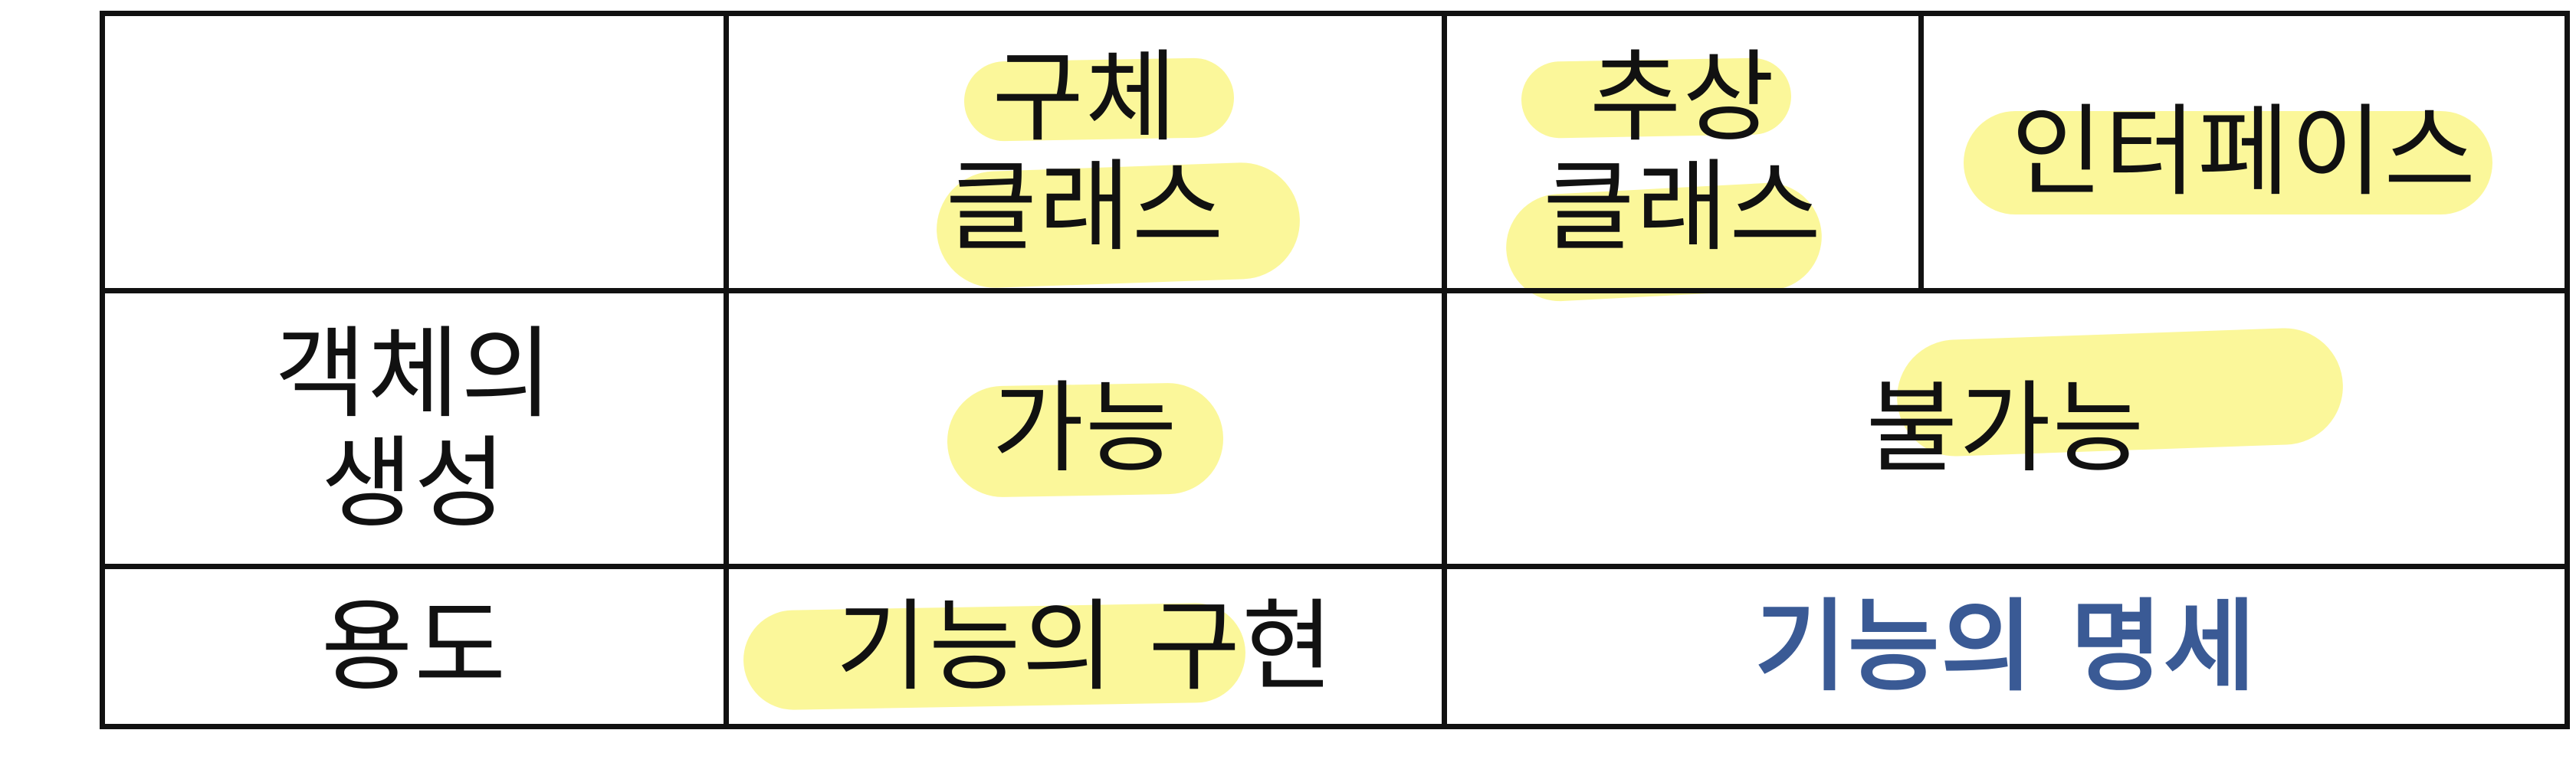  I want to click on header-interface-cell: 인터페이스, so click(2244, 152).